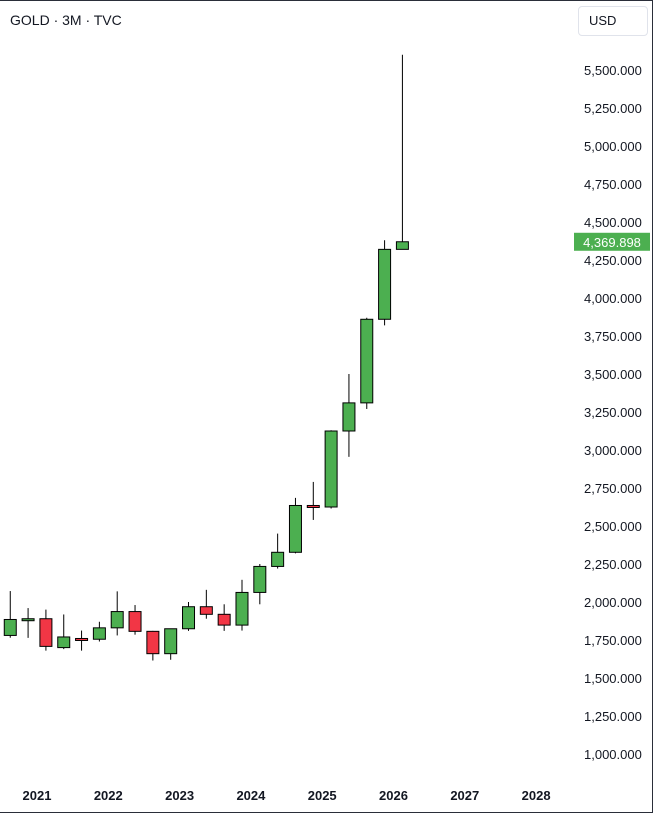 This screenshot has height=813, width=654. Describe the element at coordinates (613, 640) in the screenshot. I see `price-tick-label: 1,750.000` at that location.